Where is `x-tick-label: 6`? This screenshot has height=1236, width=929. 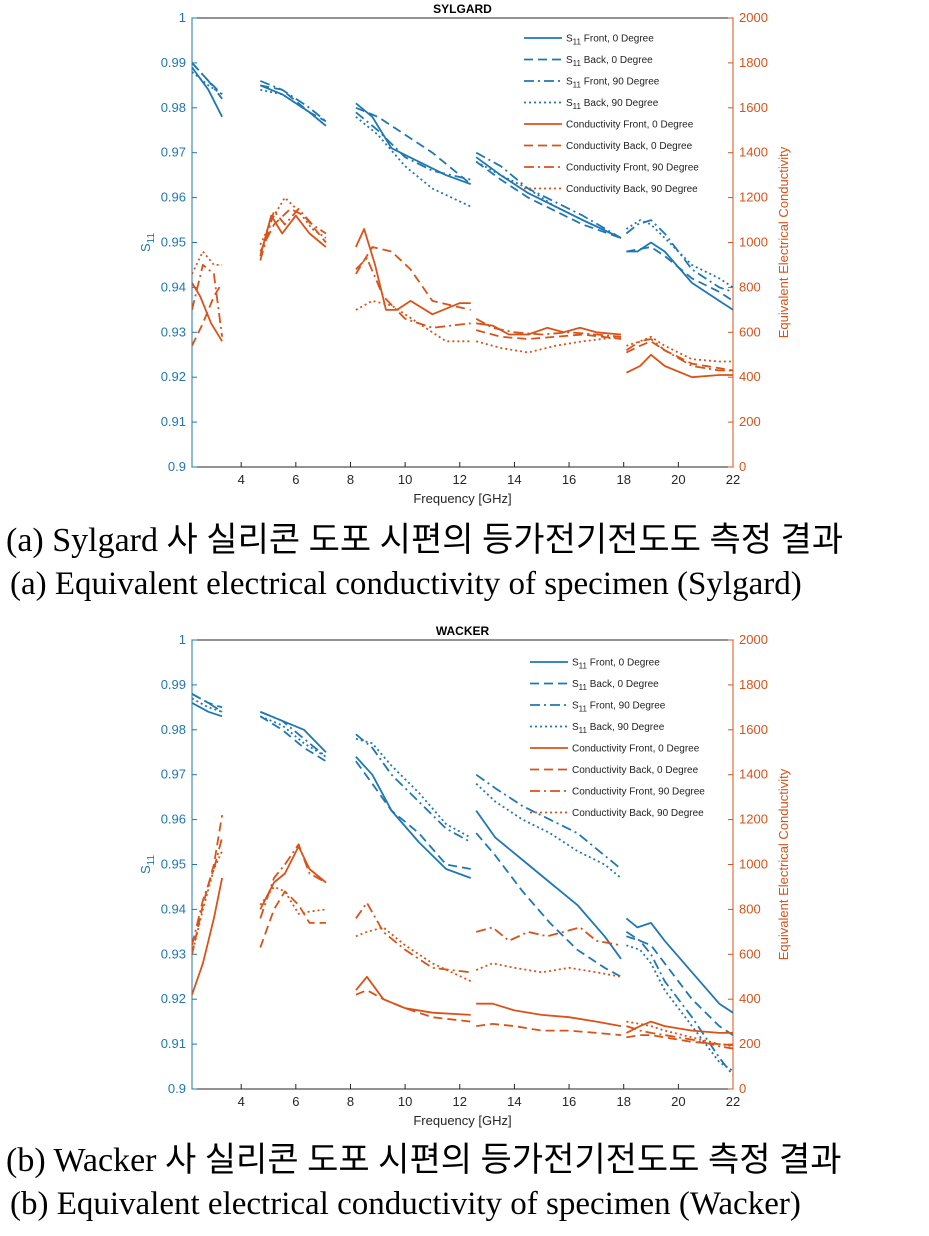 x-tick-label: 6 is located at coordinates (295, 1101).